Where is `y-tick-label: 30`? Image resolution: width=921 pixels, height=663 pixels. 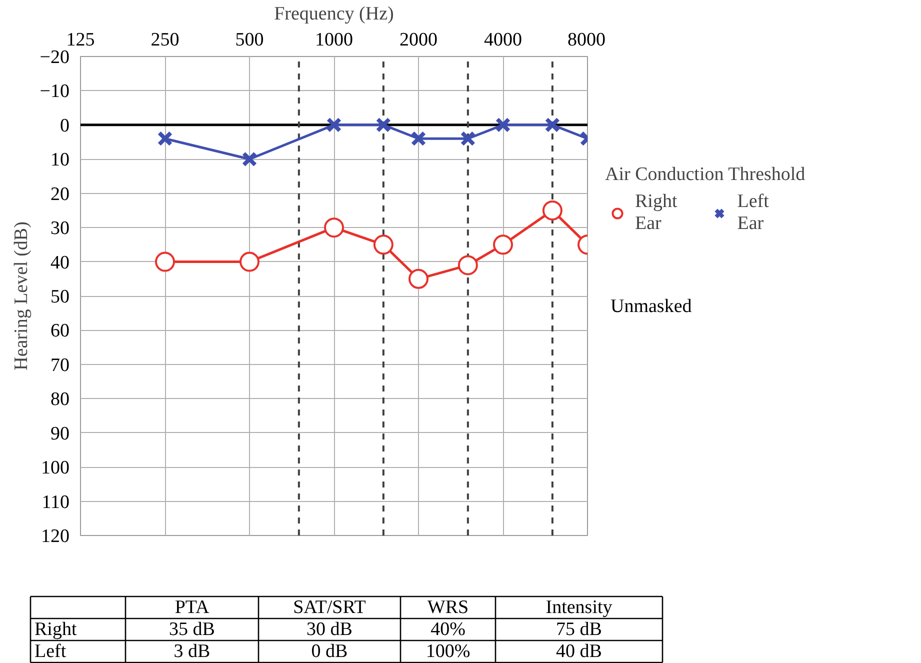
y-tick-label: 30 is located at coordinates (60, 229).